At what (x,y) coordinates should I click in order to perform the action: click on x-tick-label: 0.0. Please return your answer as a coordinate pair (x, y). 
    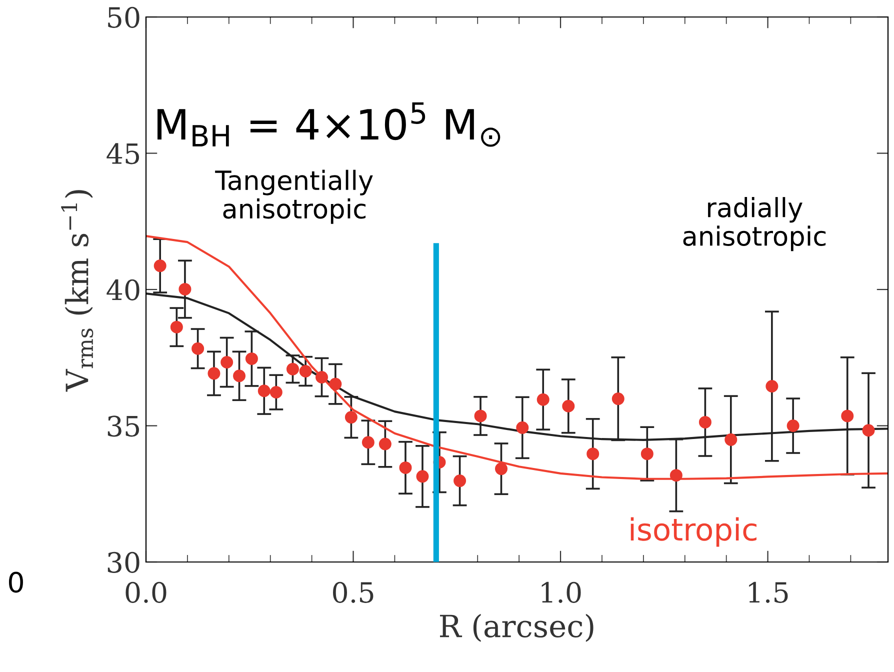
    Looking at the image, I should click on (146, 592).